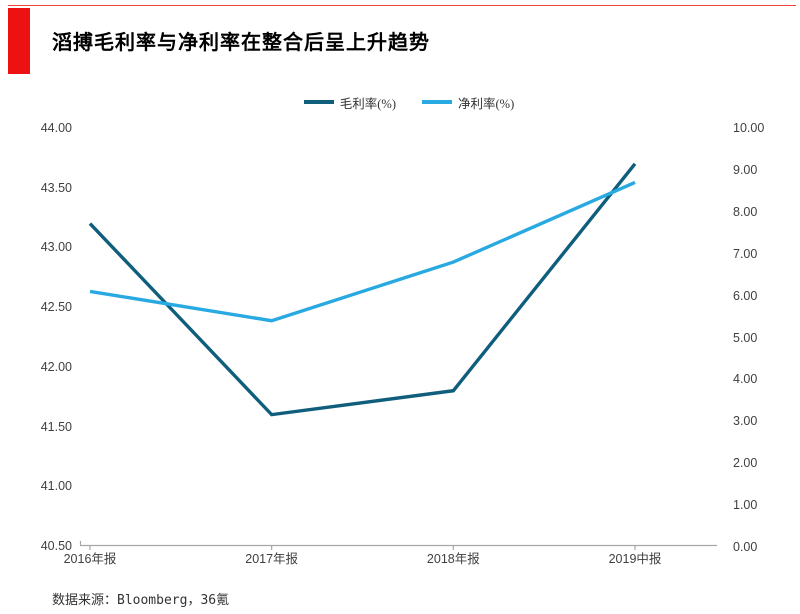 Image resolution: width=800 pixels, height=614 pixels. Describe the element at coordinates (56, 366) in the screenshot. I see `y-axis-left-tick-label: 42.00` at that location.